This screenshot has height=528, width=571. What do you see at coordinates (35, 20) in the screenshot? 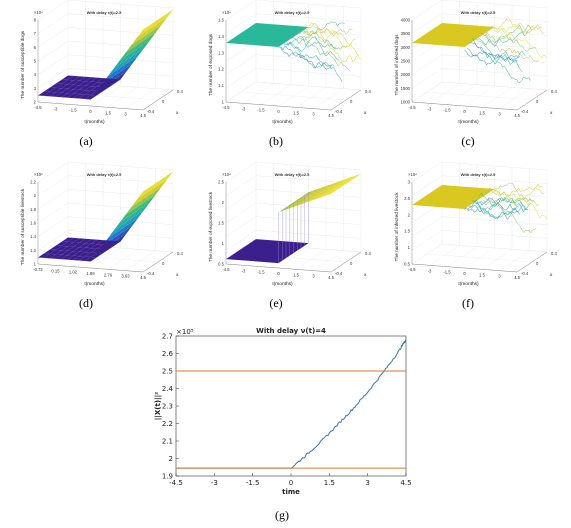
I see `y-tick-label: 8` at bounding box center [35, 20].